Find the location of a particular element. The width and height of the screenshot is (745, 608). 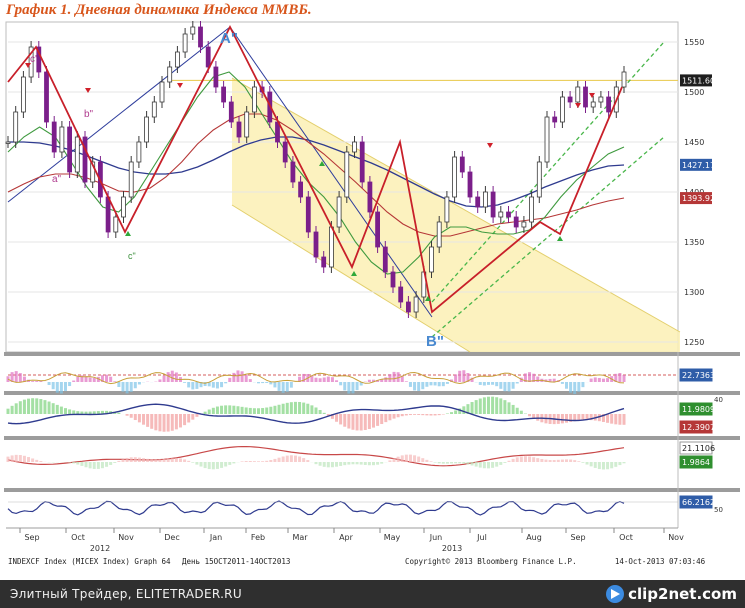

indicator-tick-label: 40 is located at coordinates (718, 400).